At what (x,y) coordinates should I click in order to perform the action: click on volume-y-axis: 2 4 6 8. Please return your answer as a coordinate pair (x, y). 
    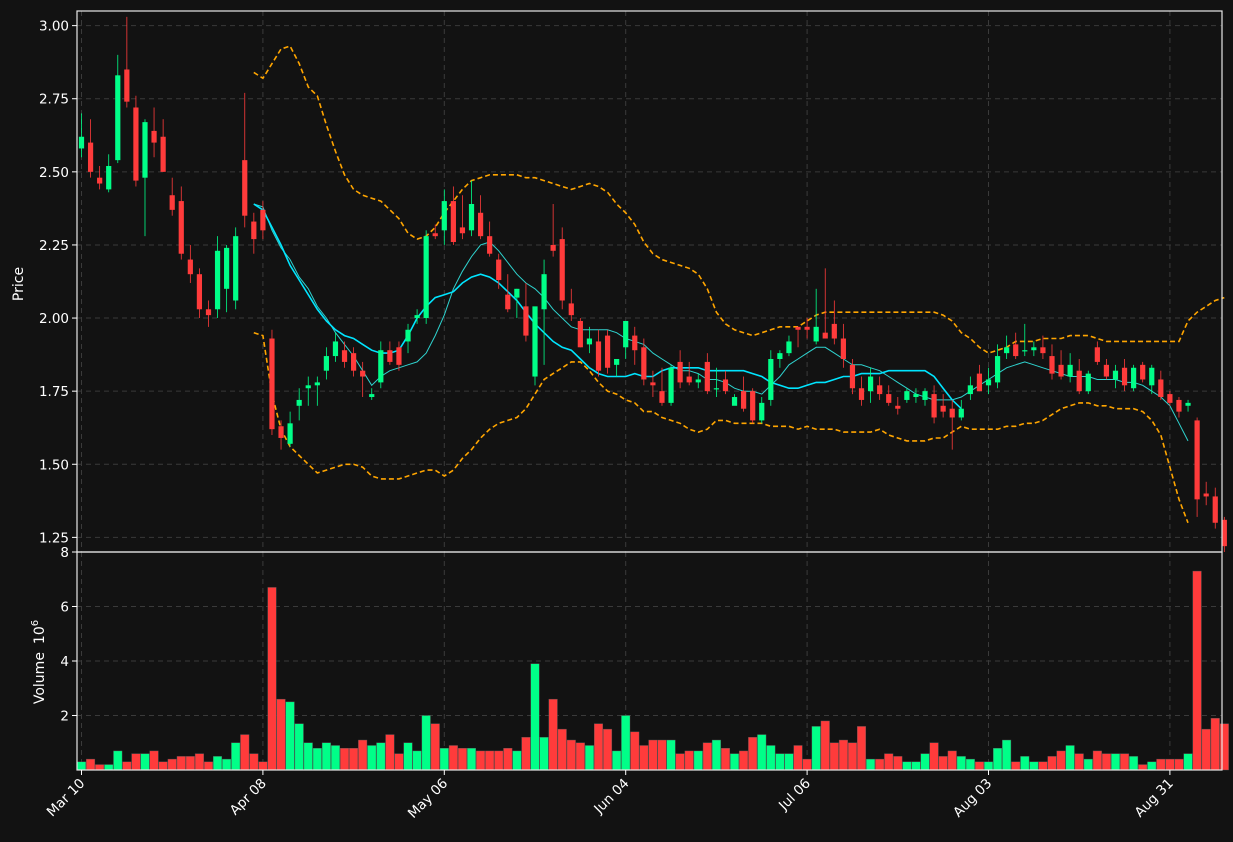
    Looking at the image, I should click on (68, 635).